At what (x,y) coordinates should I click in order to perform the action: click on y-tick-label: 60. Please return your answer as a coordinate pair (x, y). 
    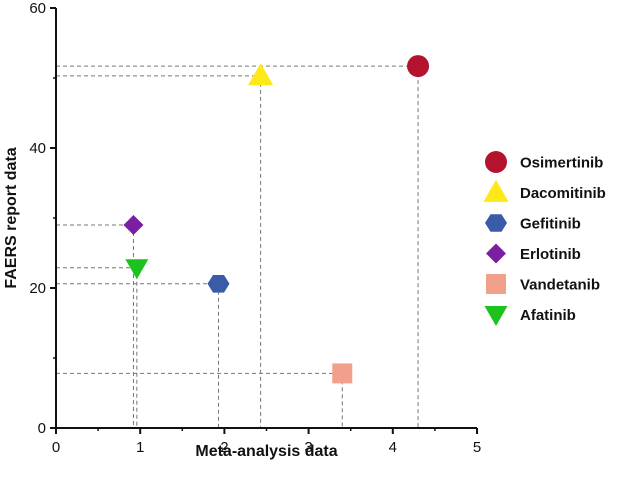
    Looking at the image, I should click on (37, 8).